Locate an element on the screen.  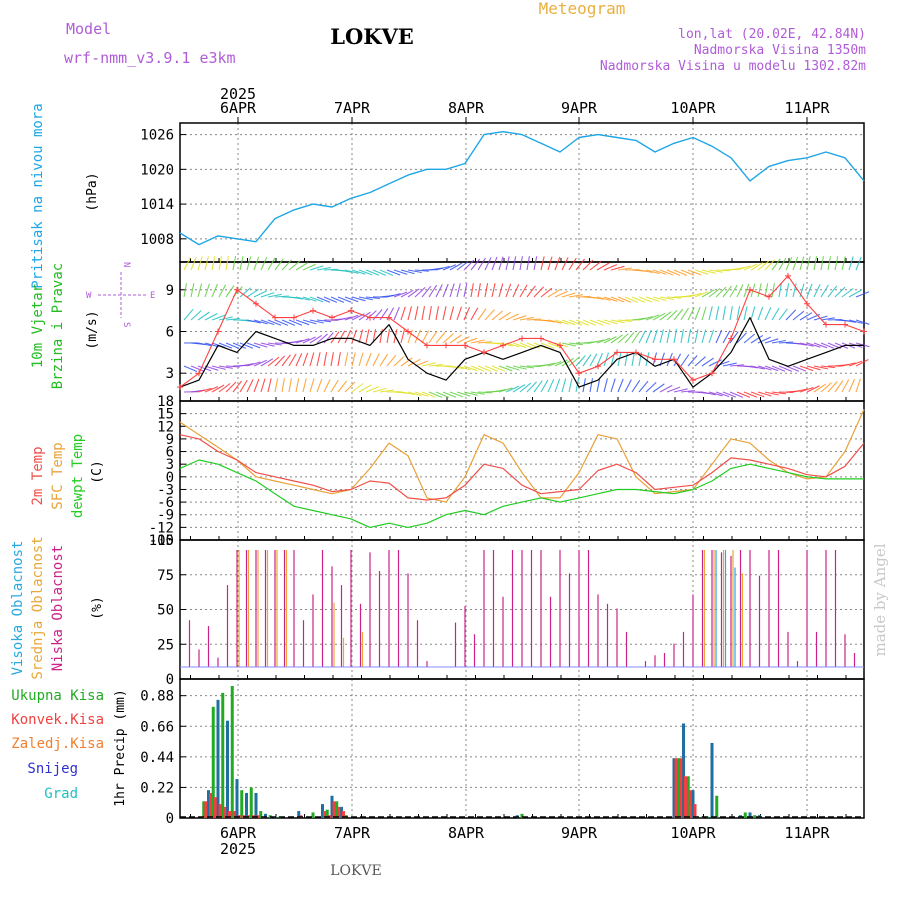
top-year-label: 2025 is located at coordinates (238, 94).